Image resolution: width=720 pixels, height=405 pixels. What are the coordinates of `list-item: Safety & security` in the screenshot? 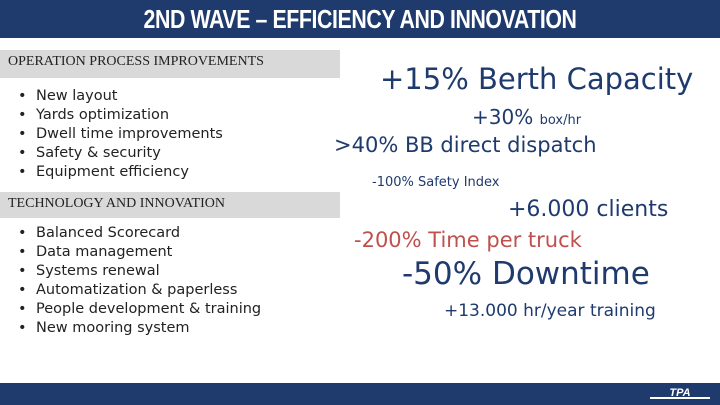 It's located at (120, 153).